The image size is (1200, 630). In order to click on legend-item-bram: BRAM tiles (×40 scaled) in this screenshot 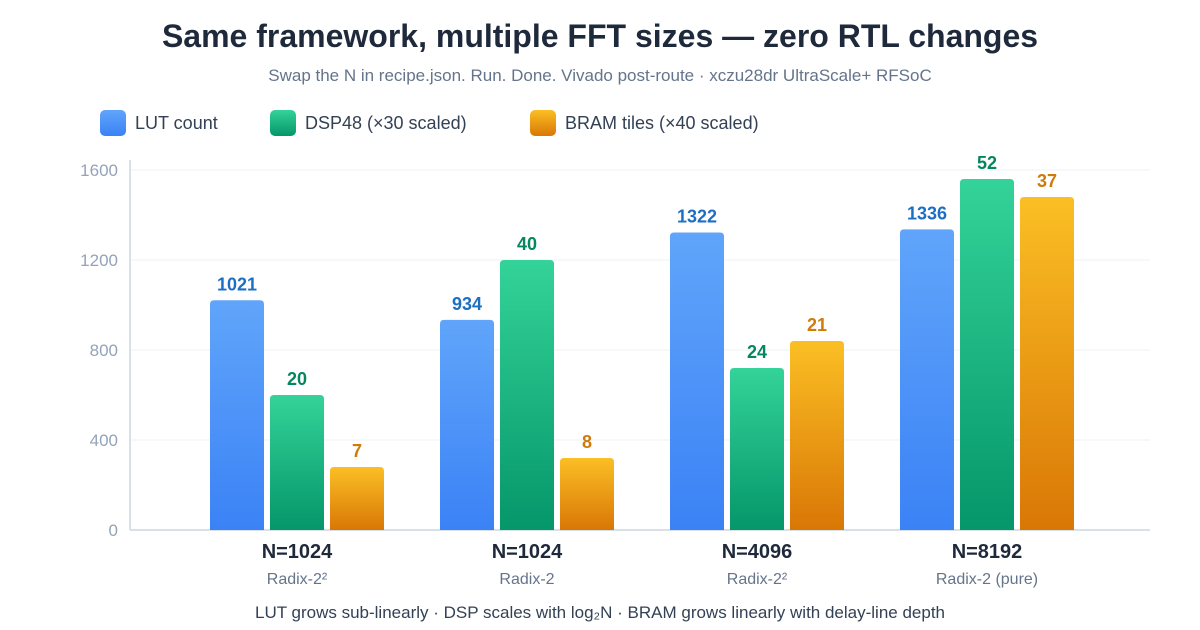, I will do `click(644, 123)`.